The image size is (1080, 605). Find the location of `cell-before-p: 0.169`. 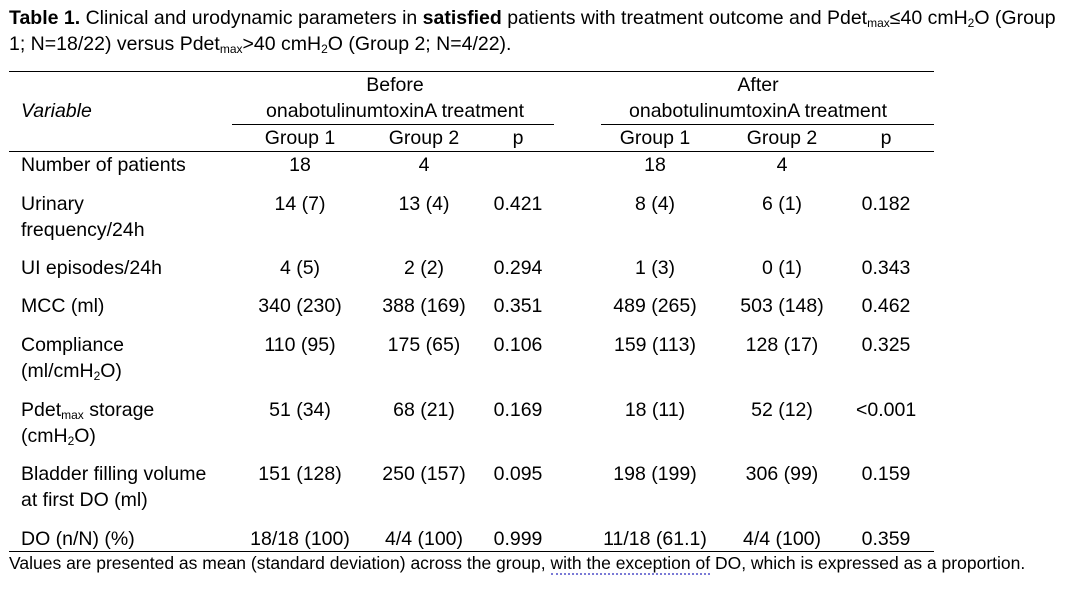

cell-before-p: 0.169 is located at coordinates (518, 410).